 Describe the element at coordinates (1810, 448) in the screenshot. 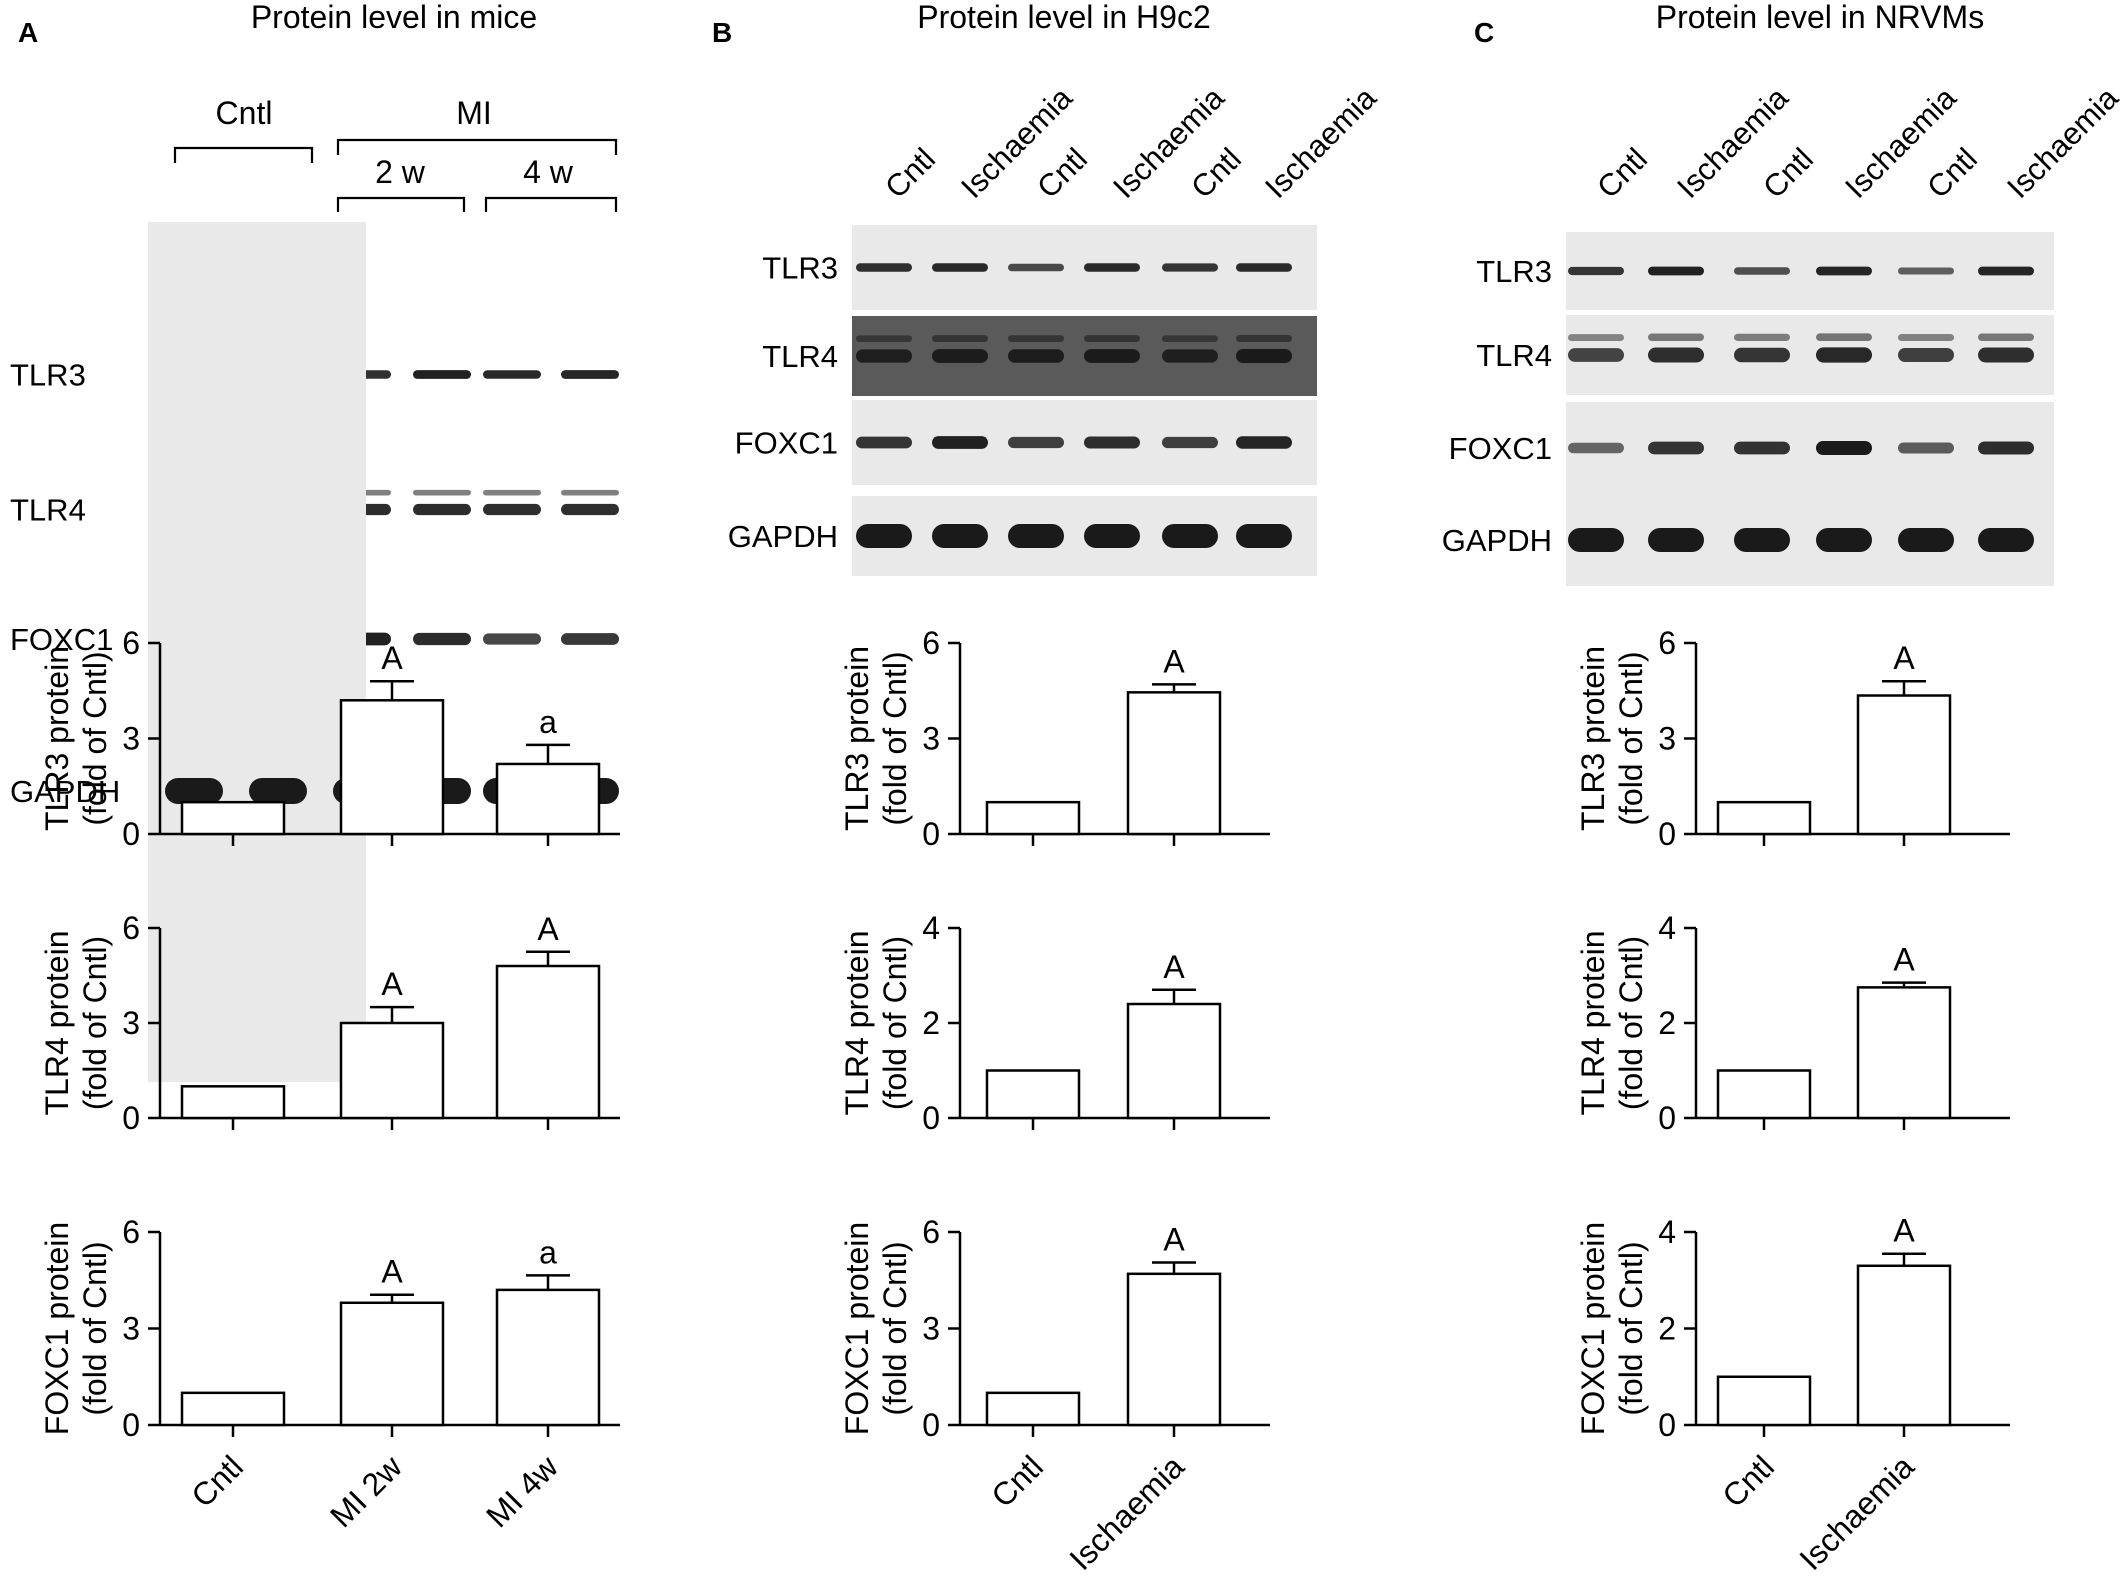

I see `blot-strip-foxc1` at that location.